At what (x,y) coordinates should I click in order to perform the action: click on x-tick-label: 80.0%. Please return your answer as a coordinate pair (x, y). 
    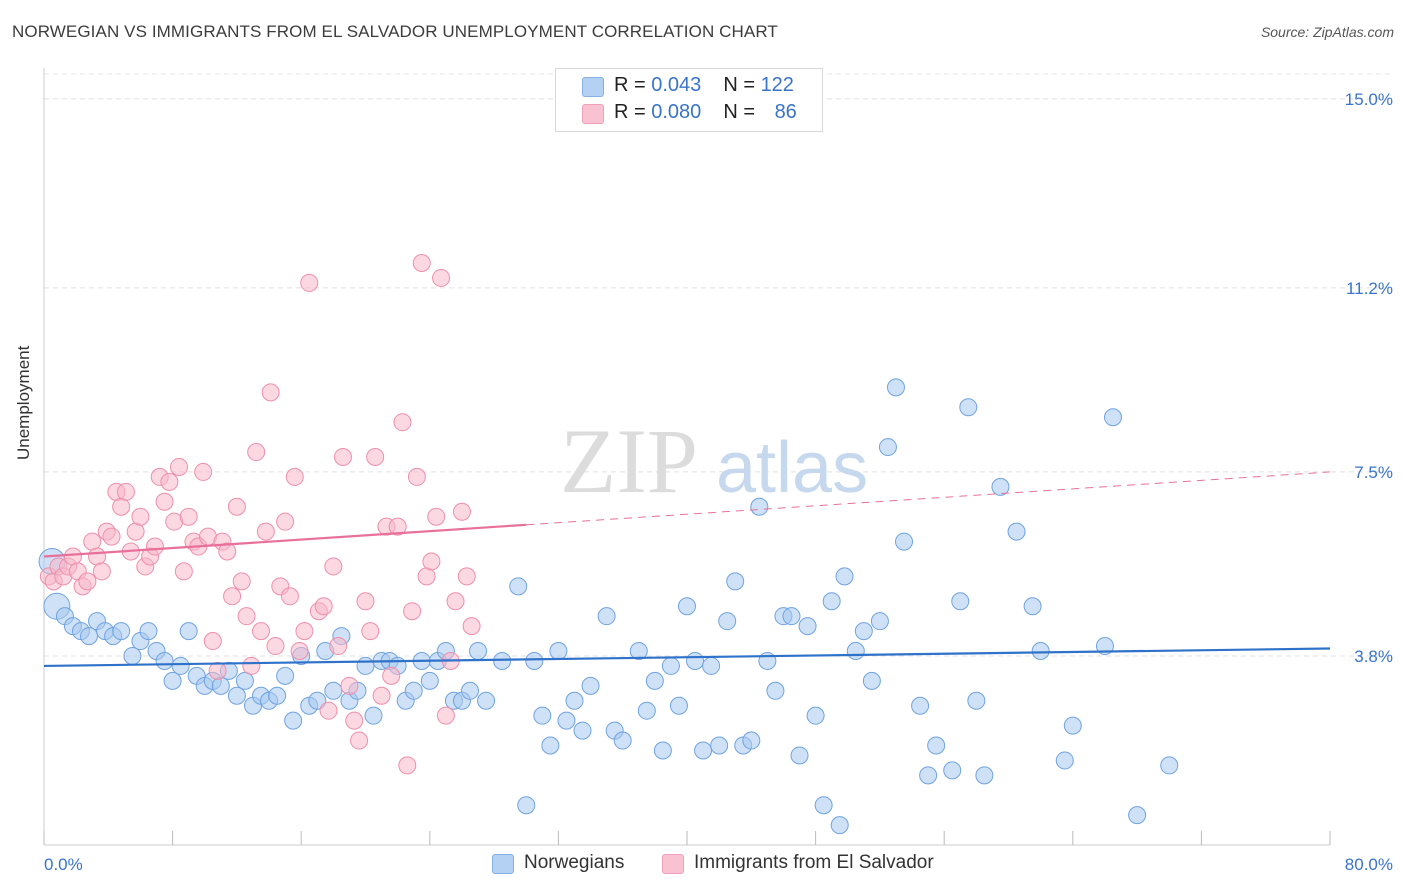
    Looking at the image, I should click on (1369, 864).